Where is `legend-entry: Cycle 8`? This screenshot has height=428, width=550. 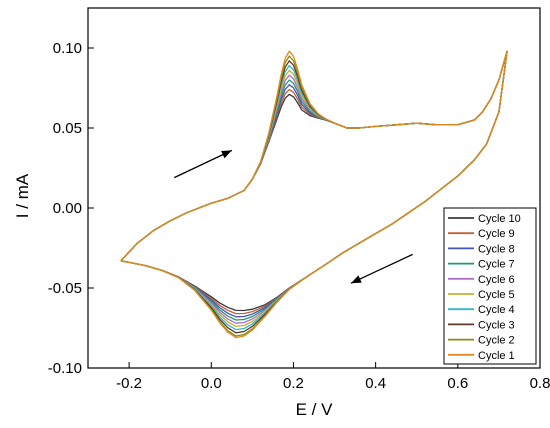 legend-entry: Cycle 8 is located at coordinates (496, 249).